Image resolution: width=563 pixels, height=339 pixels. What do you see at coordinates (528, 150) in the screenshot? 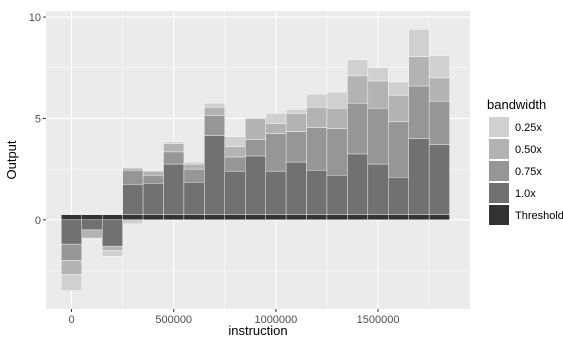
I see `legend-label: 0.50x` at bounding box center [528, 150].